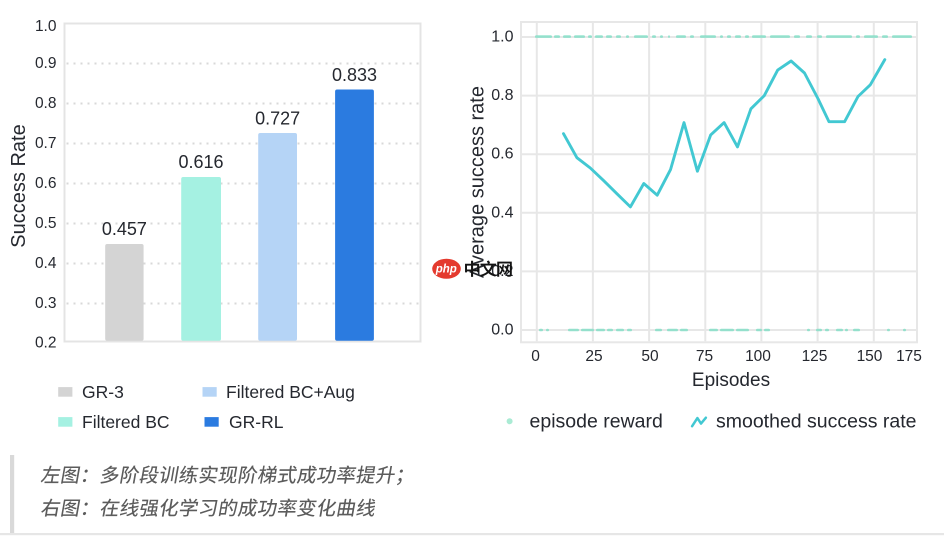  What do you see at coordinates (354, 75) in the screenshot?
I see `svg-text: 0.833` at bounding box center [354, 75].